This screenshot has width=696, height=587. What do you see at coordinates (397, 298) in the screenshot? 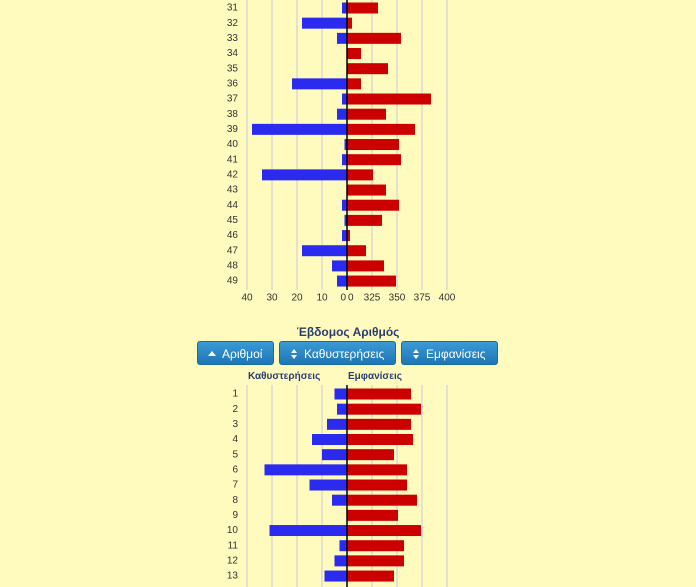
I see `x-tick-label: 350` at bounding box center [397, 298].